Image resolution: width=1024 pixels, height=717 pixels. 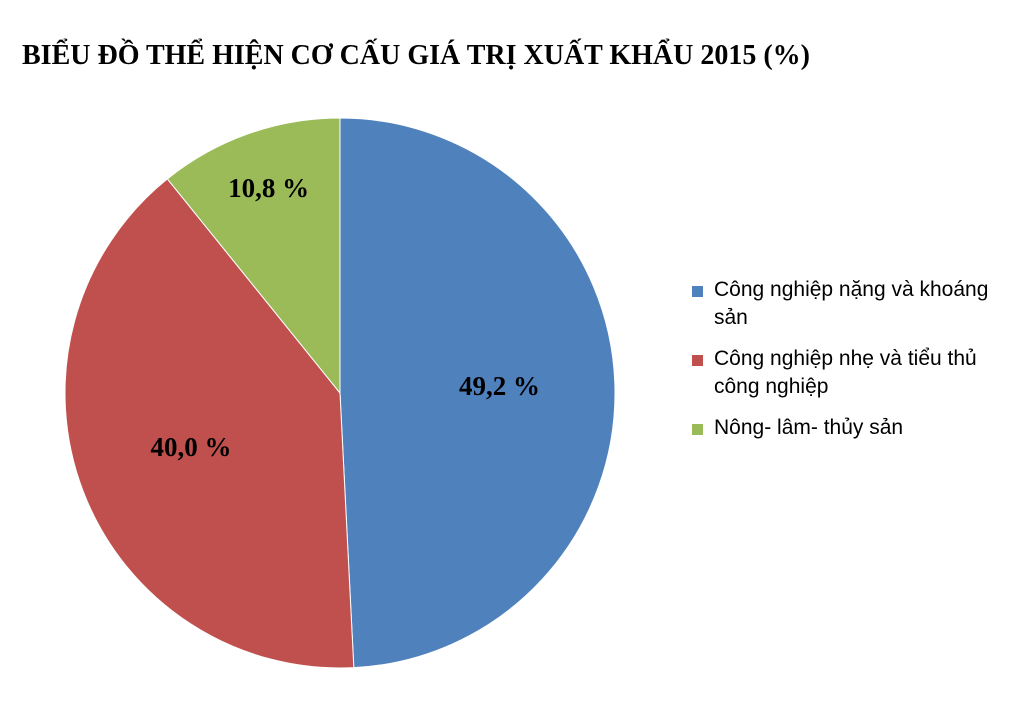 What do you see at coordinates (809, 427) in the screenshot?
I see `legend-label: Nông- lâm- thủy sản` at bounding box center [809, 427].